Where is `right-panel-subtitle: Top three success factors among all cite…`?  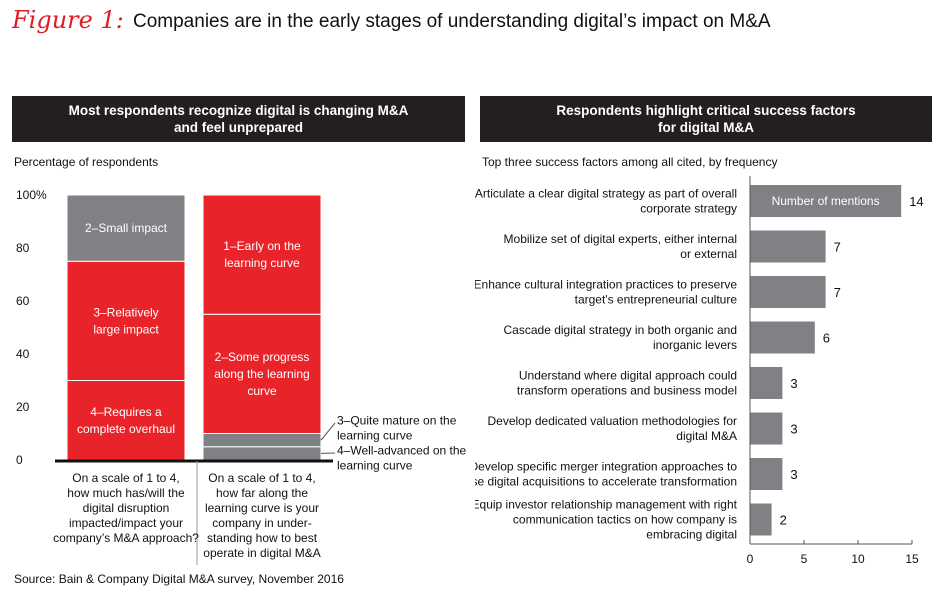
right-panel-subtitle: Top three success factors among all cite… is located at coordinates (630, 162).